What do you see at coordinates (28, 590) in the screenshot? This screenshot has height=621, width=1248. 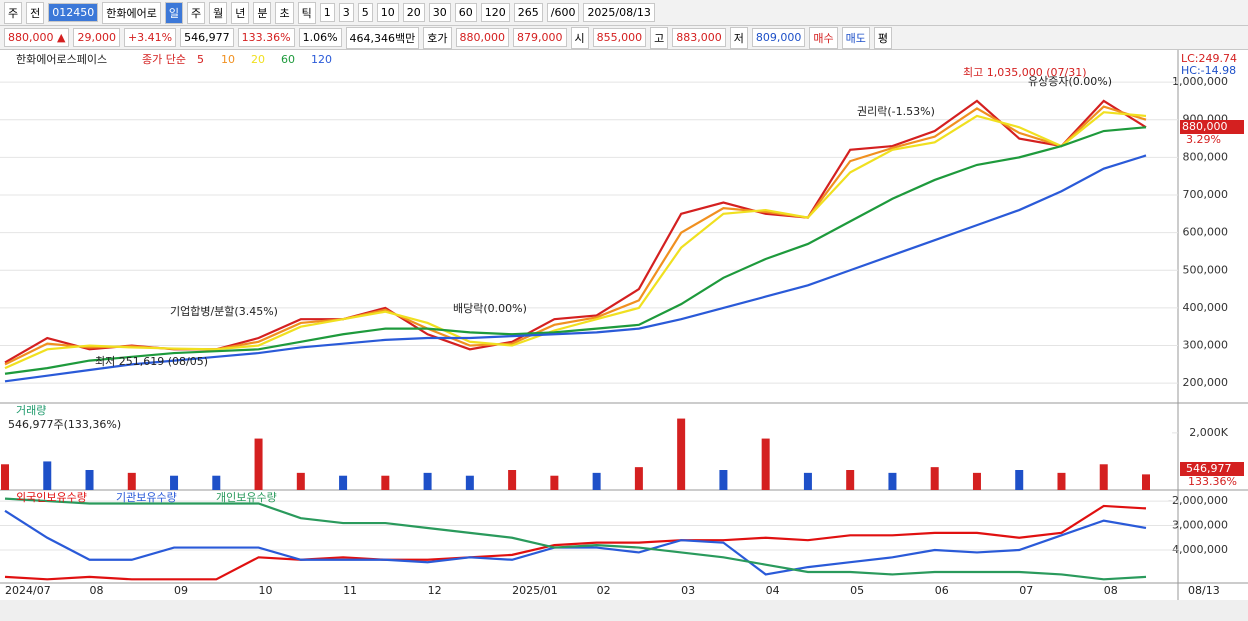 I see `x-tick-label: 2024/07` at bounding box center [28, 590].